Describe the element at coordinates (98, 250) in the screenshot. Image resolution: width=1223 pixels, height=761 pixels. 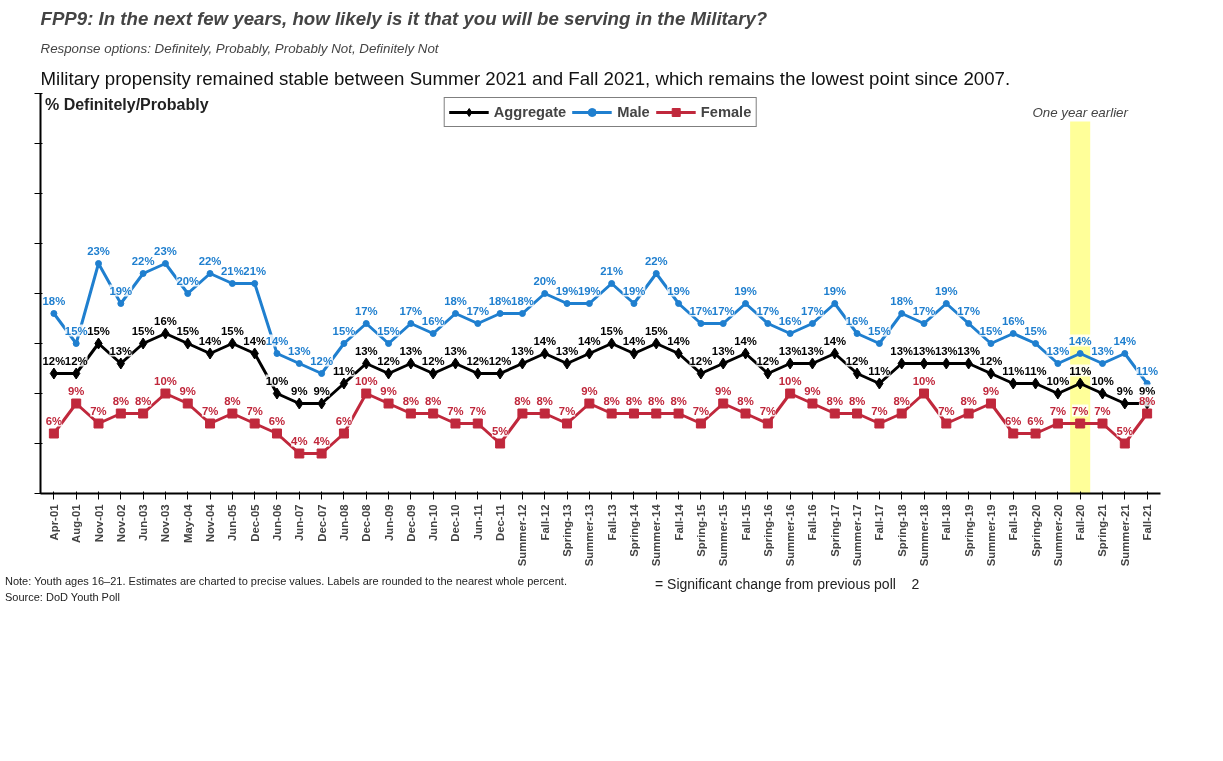
I see `data-label: 23%` at that location.